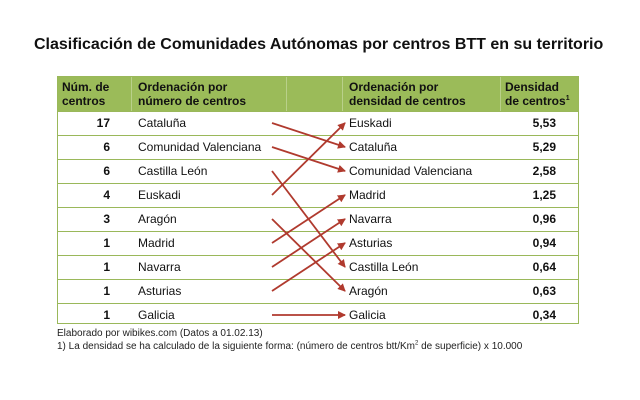 The image size is (640, 400). I want to click on table-row: 1 Navarra Castilla León 0,64, so click(318, 267).